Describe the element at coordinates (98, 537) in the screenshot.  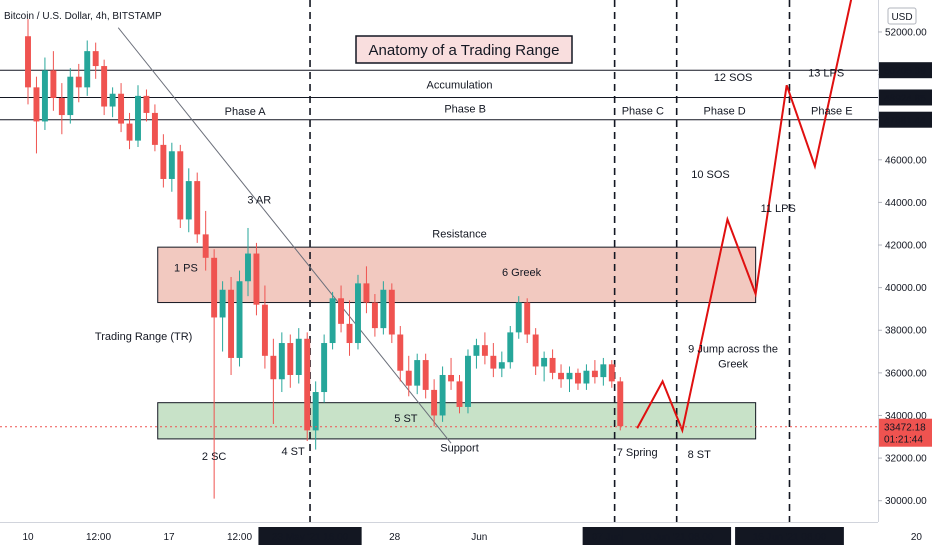
I see `time-tick-label: 12:00` at that location.